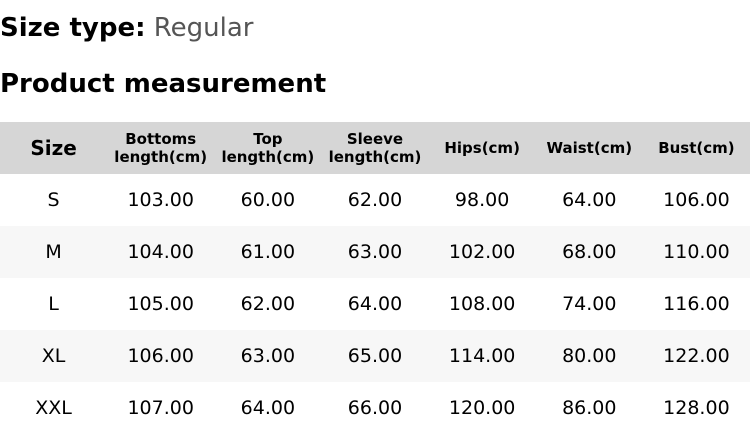 The width and height of the screenshot is (750, 434). Describe the element at coordinates (482, 408) in the screenshot. I see `measurement-cell: 120.00` at that location.